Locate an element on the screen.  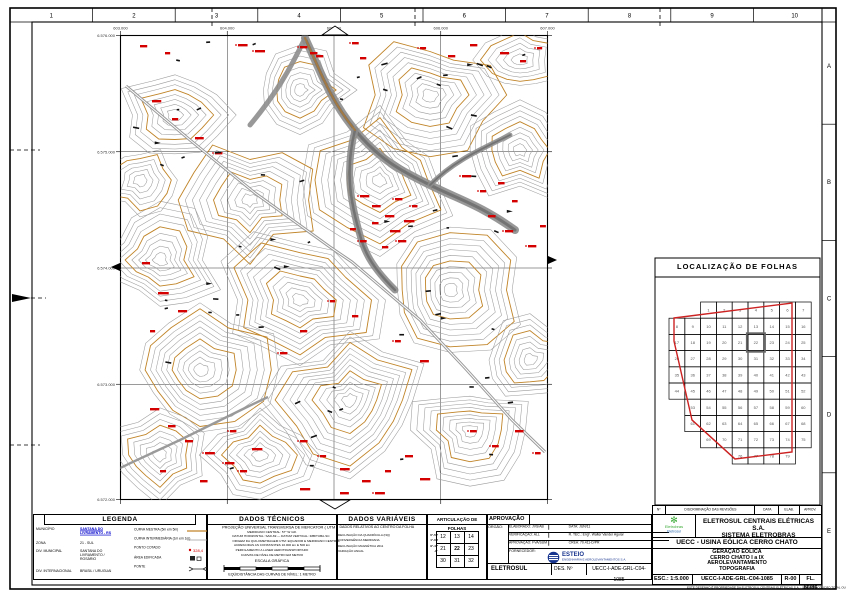
sheet-cell-number: 13 is located at coordinates (756, 326).